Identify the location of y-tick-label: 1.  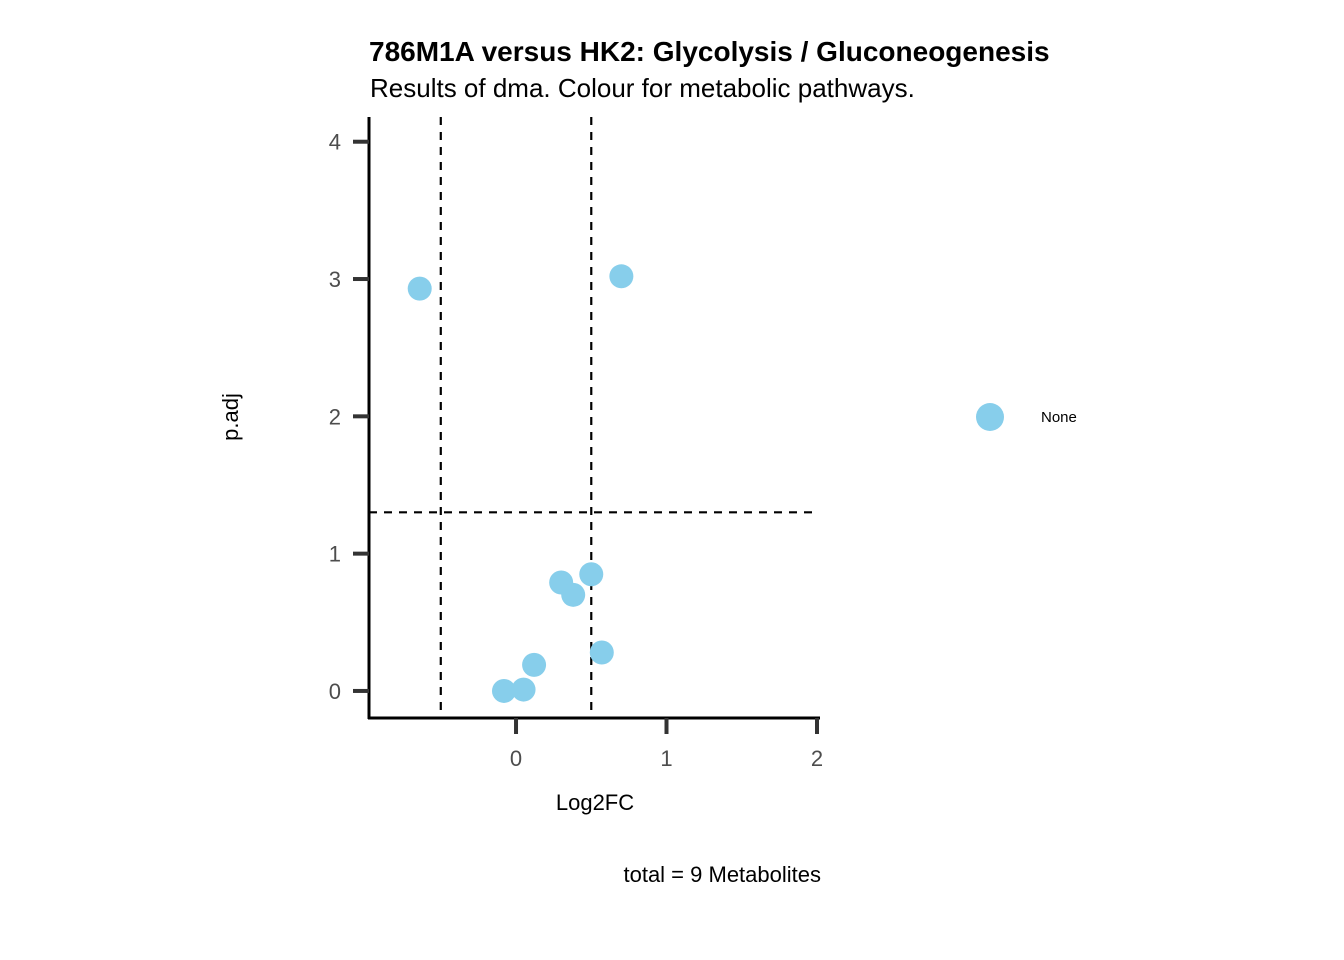
(335, 554).